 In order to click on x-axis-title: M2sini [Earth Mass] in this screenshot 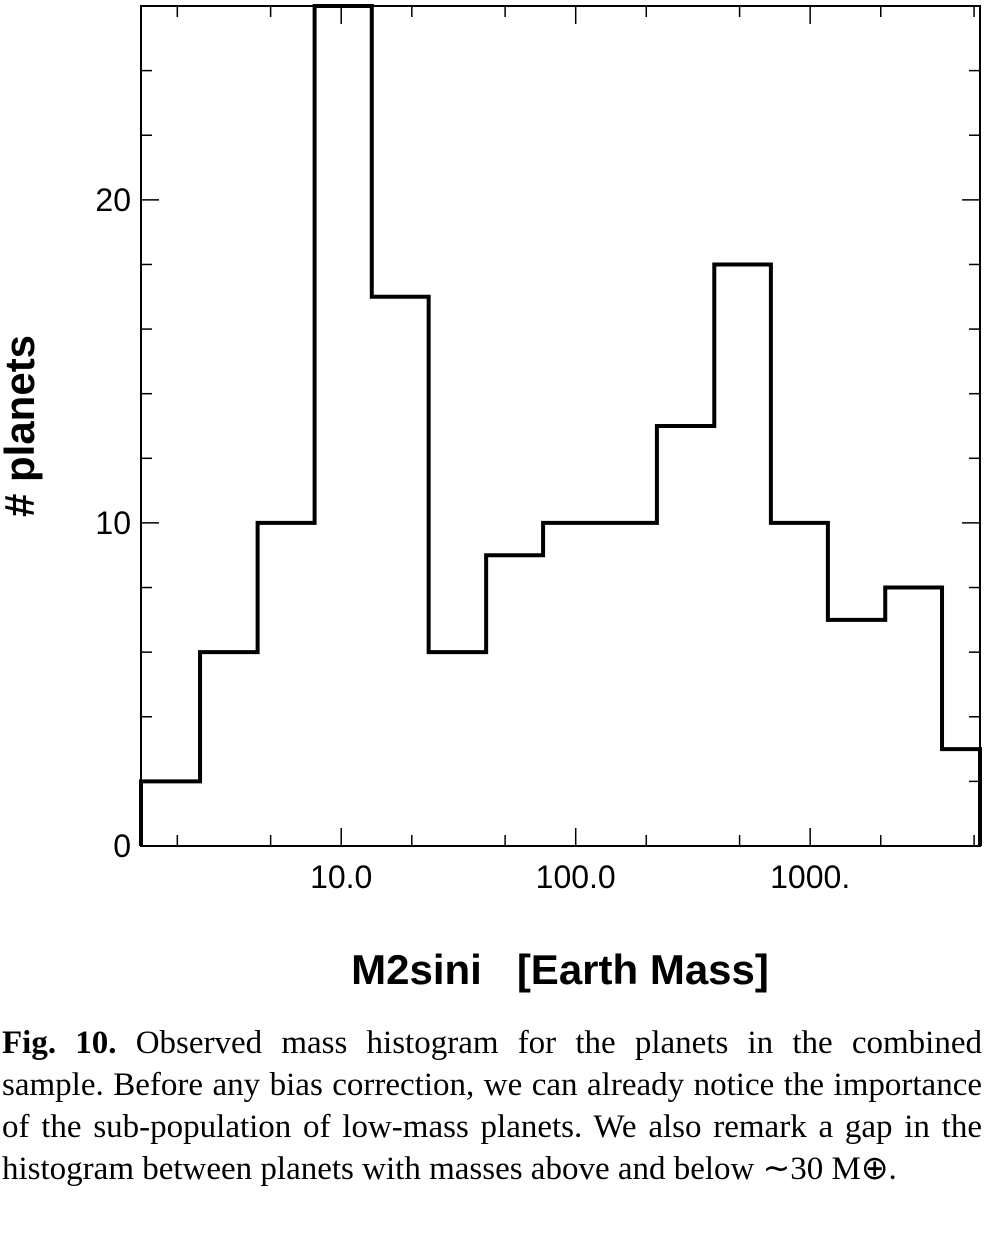, I will do `click(560, 969)`.